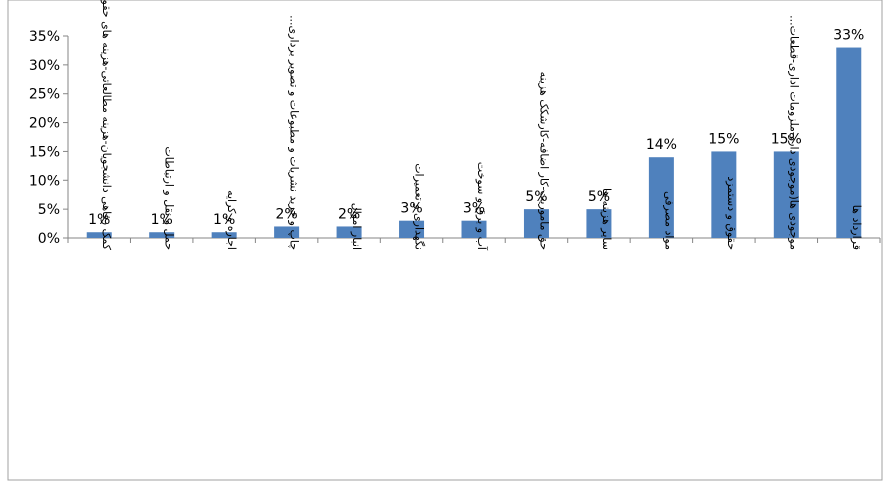  Describe the element at coordinates (661, 145) in the screenshot. I see `data-label: 14%` at that location.